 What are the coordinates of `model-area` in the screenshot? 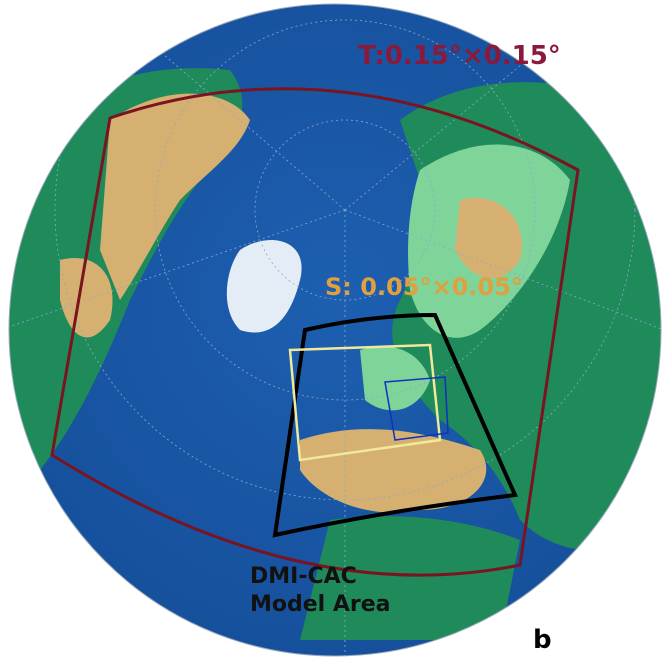 It's located at (395, 425).